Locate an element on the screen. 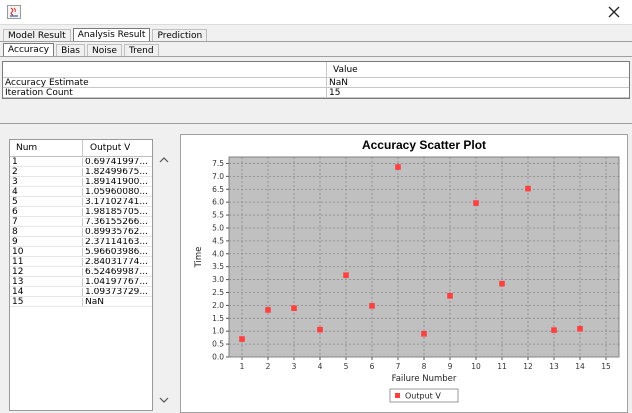 This screenshot has height=413, width=632. table-header: Value is located at coordinates (316, 70).